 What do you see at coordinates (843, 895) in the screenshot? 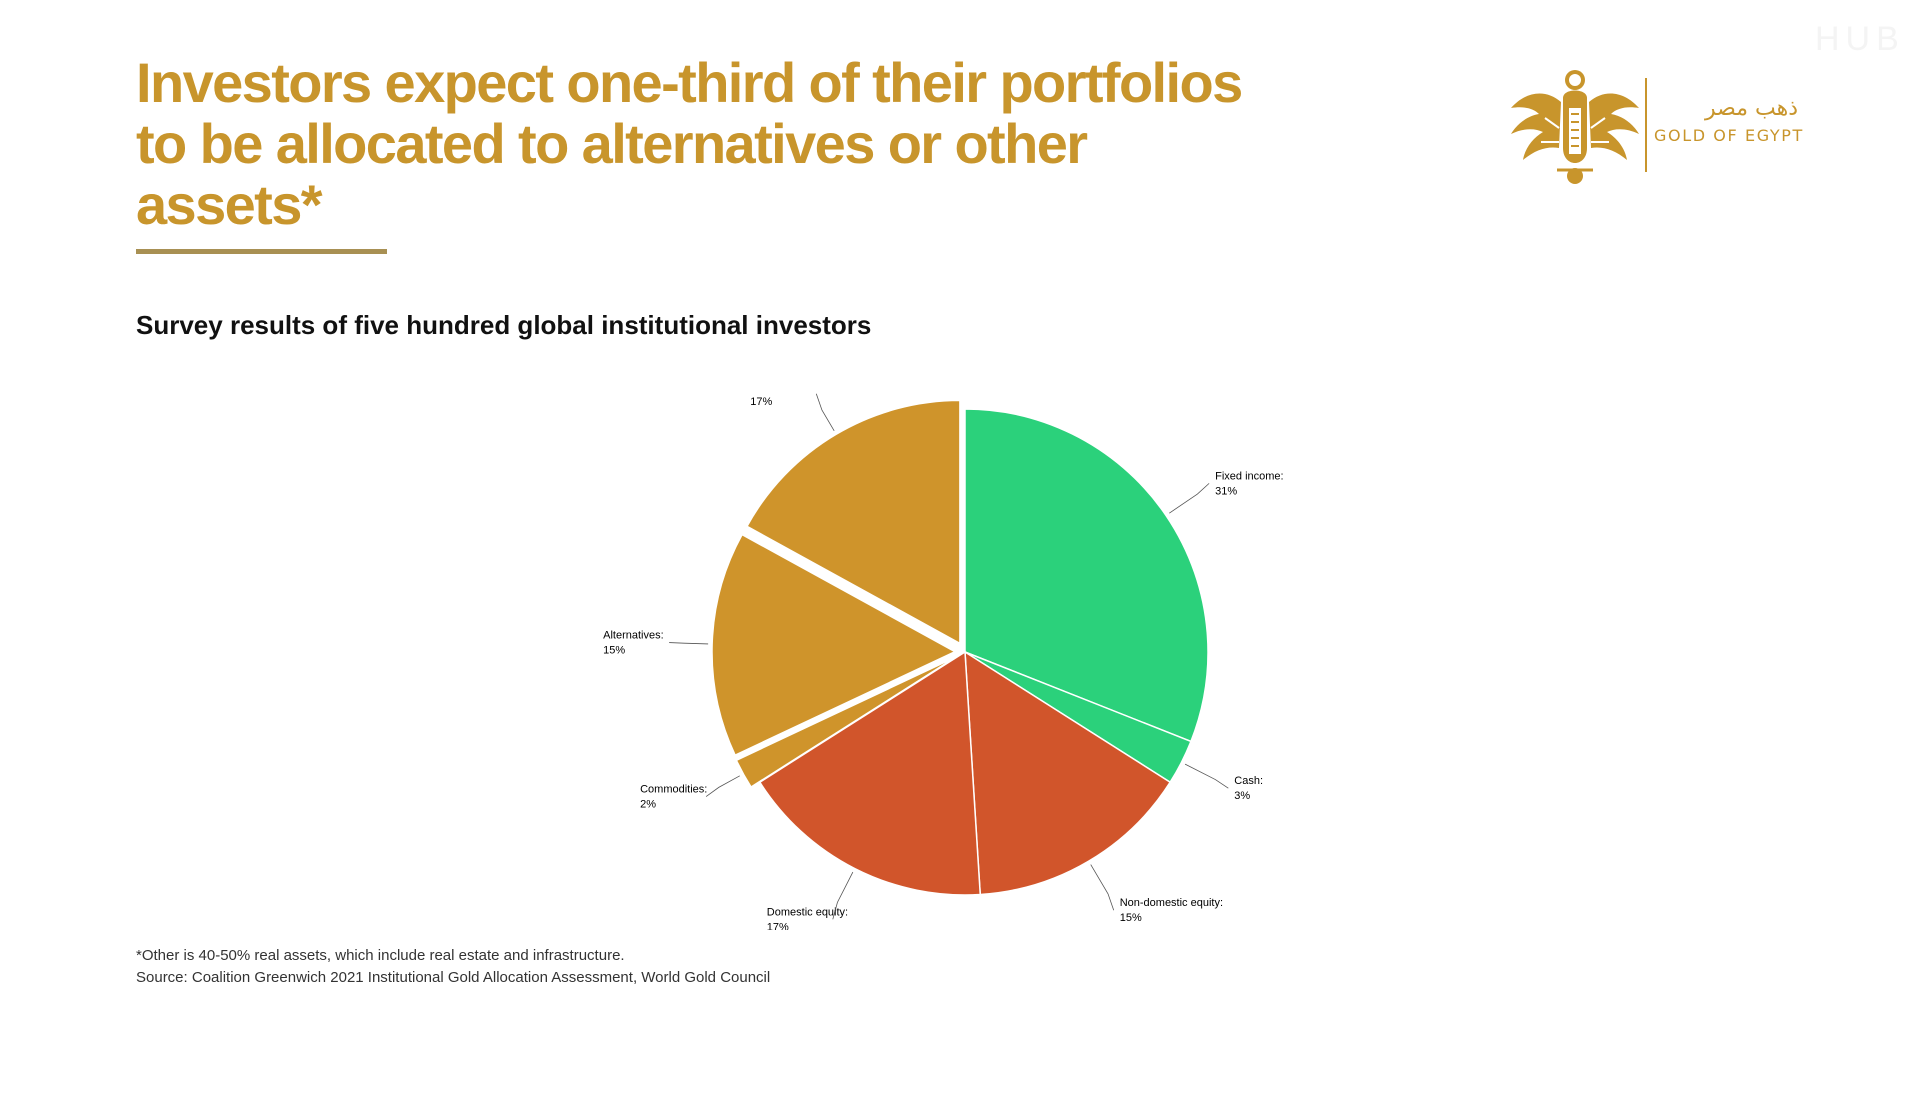
I see `leader-line-domestic-equity` at bounding box center [843, 895].